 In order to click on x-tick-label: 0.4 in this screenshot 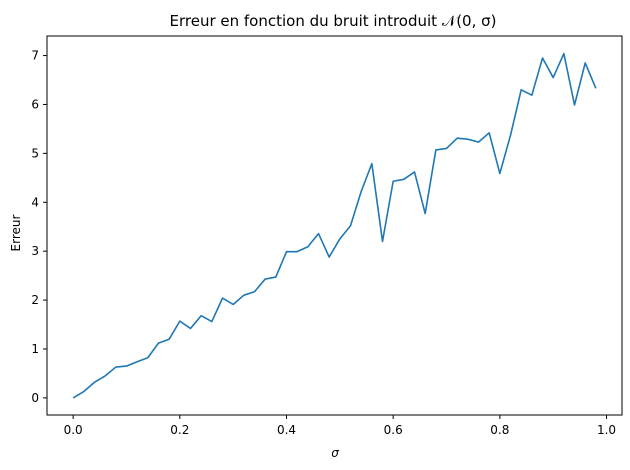, I will do `click(286, 430)`.